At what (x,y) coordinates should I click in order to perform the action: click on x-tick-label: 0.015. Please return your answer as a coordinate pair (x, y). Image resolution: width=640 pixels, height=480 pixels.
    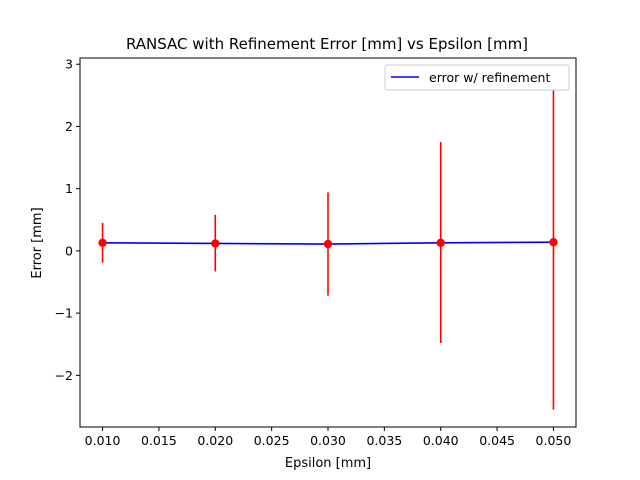
    Looking at the image, I should click on (159, 440).